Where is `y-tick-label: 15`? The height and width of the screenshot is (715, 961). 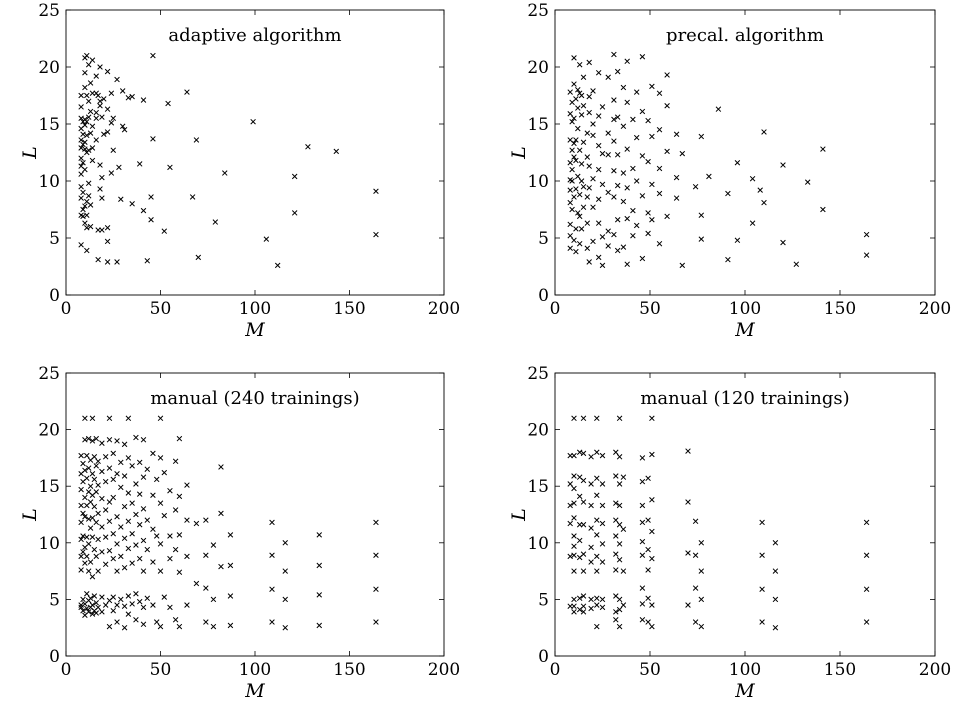 y-tick-label: 15 is located at coordinates (49, 125).